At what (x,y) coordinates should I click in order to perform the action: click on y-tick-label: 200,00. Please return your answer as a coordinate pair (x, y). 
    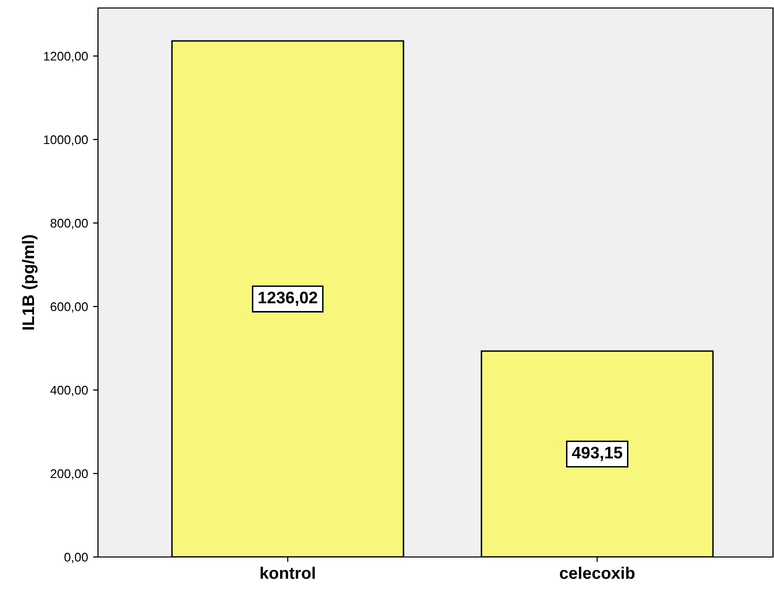
    Looking at the image, I should click on (69, 474).